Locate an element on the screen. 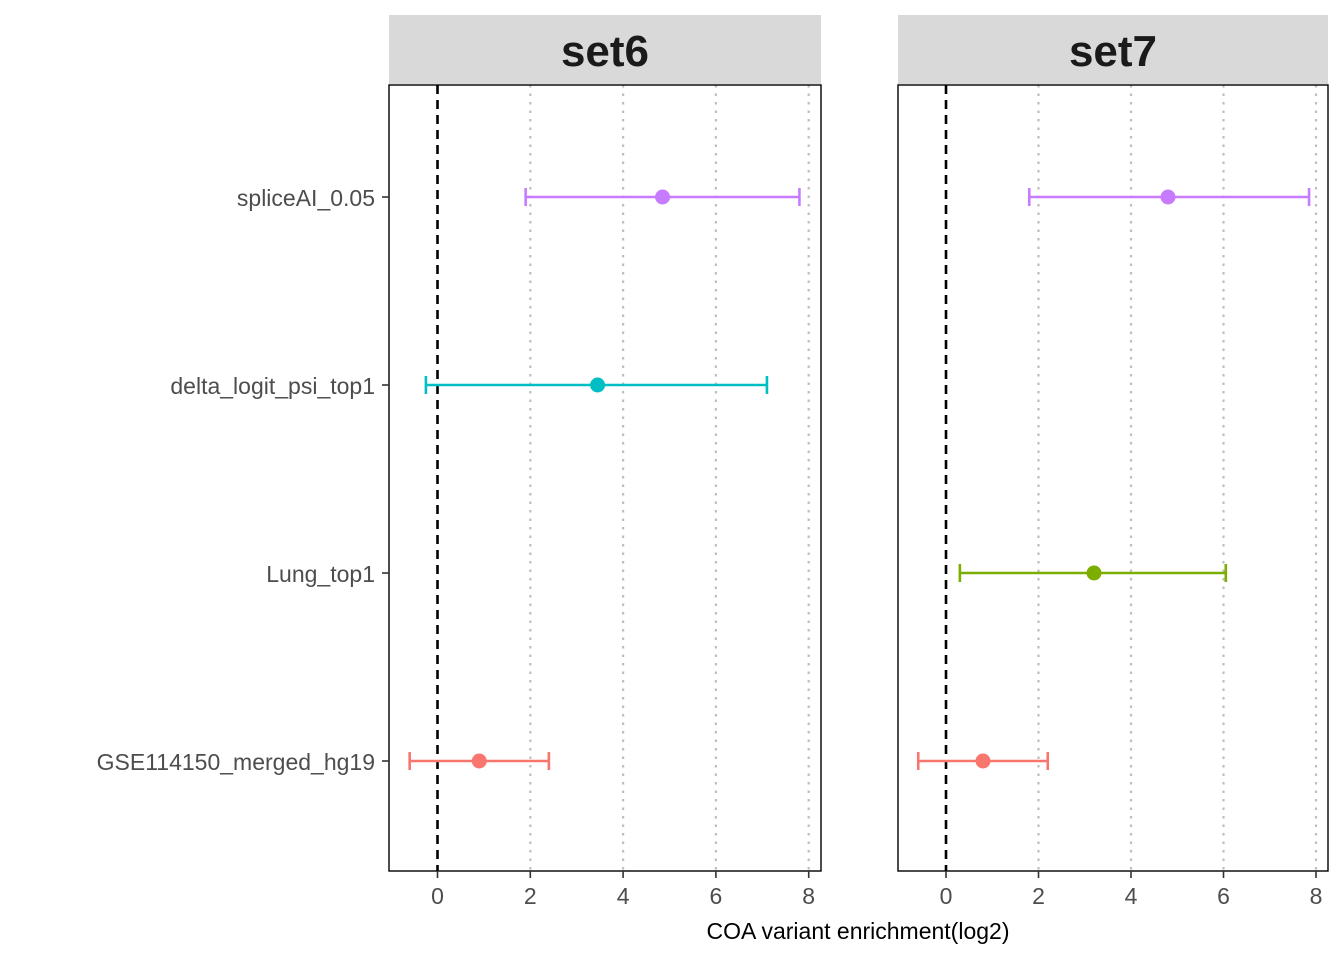 The height and width of the screenshot is (960, 1344). x-axis-title: COA variant enrichment(log2) is located at coordinates (858, 931).